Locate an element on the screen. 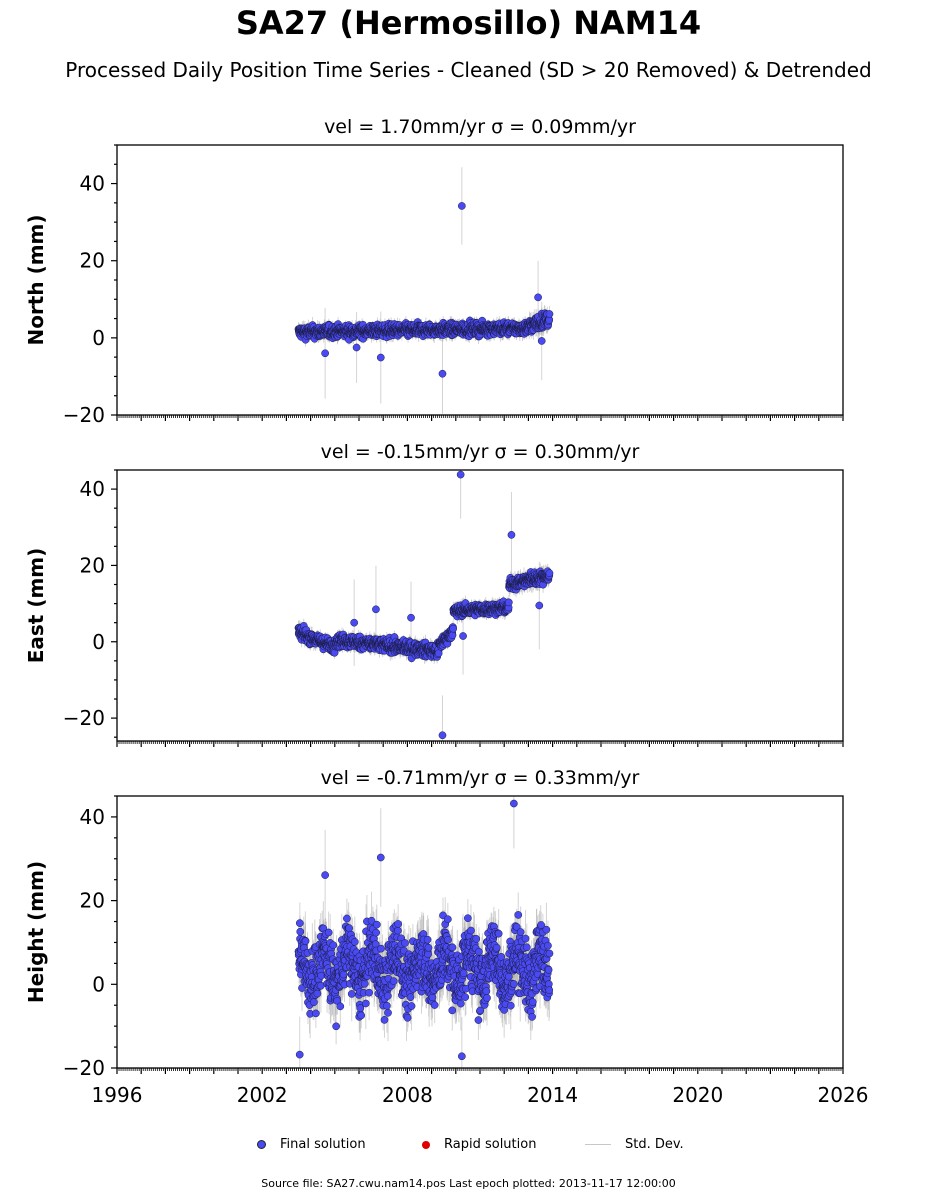 The image size is (937, 1200). y-axis-label: North (mm) is located at coordinates (36, 279).